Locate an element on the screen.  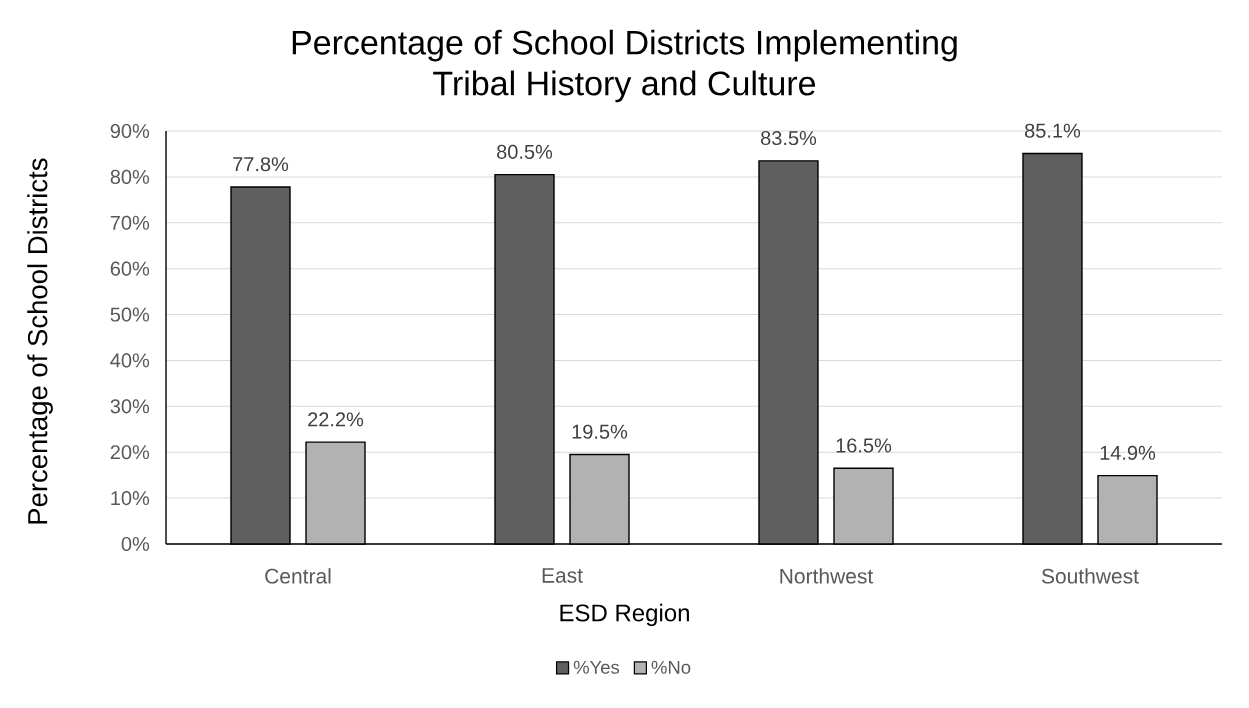
data-label: 80.5% is located at coordinates (525, 151).